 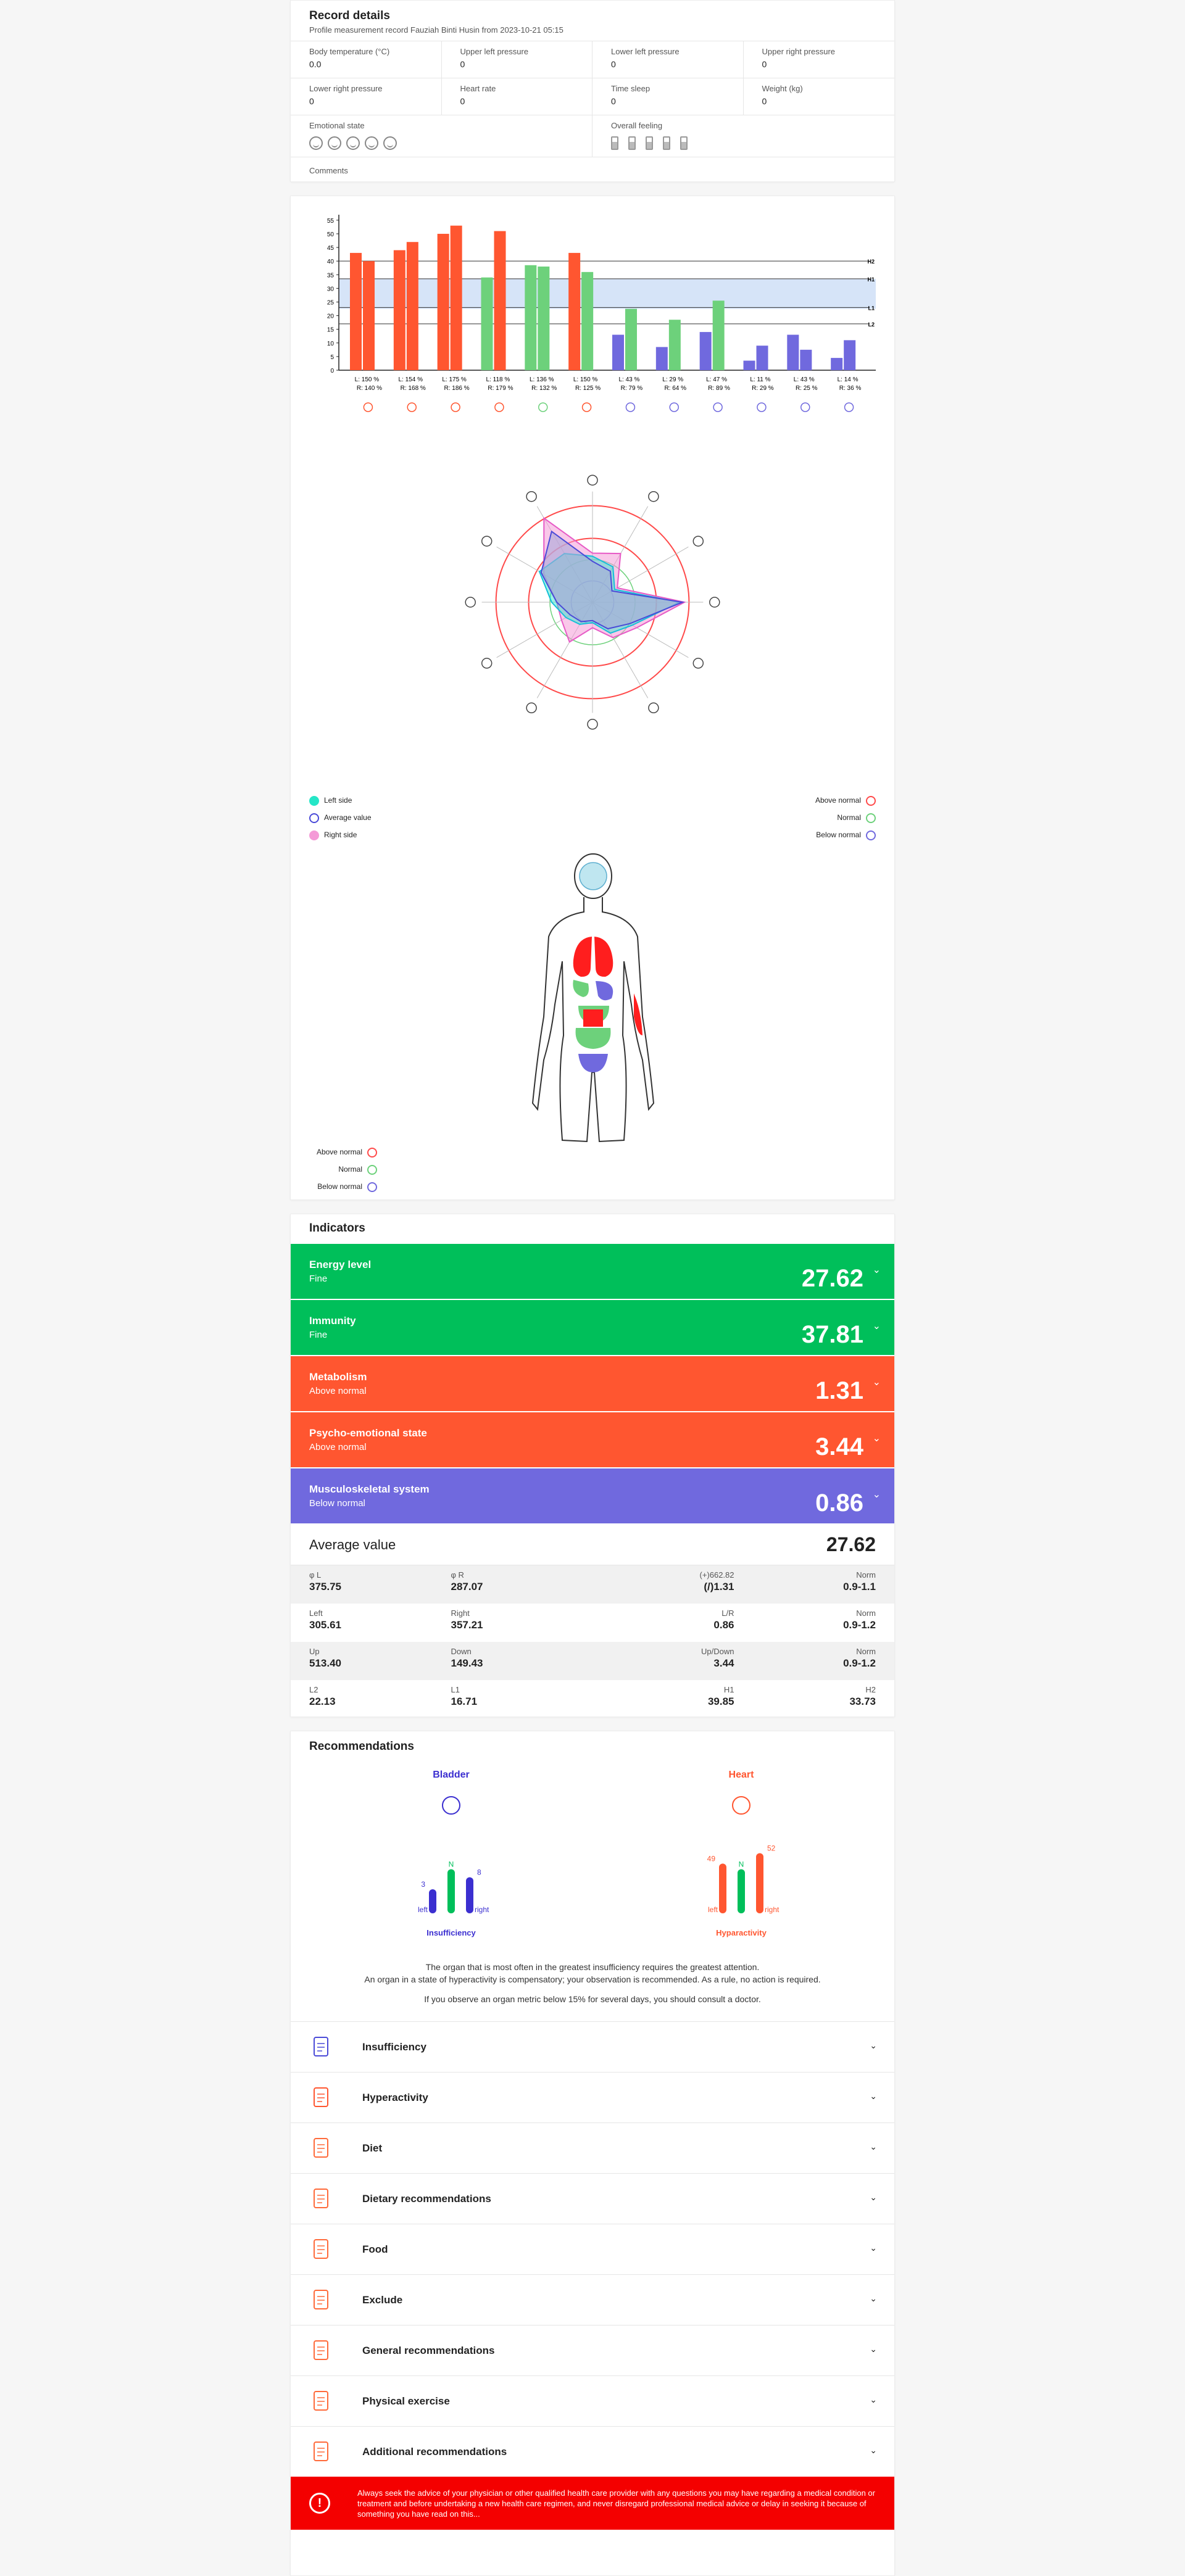 I want to click on indicator-row: Musculoskeletal system Below normal 0.86 ⌄, so click(x=592, y=1496).